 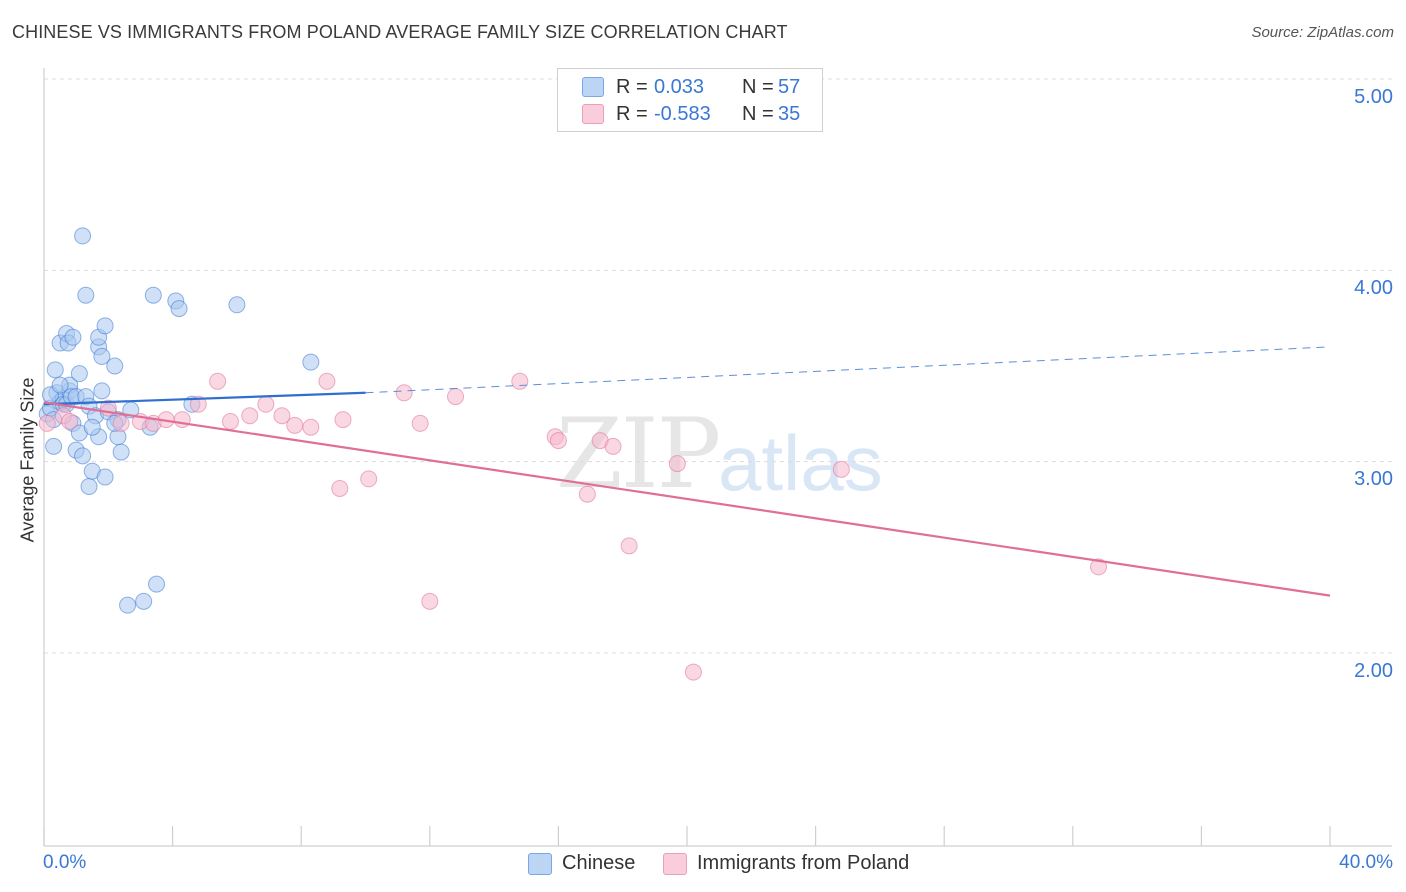 What do you see at coordinates (679, 86) in the screenshot?
I see `legend-r-value: 0.033` at bounding box center [679, 86].